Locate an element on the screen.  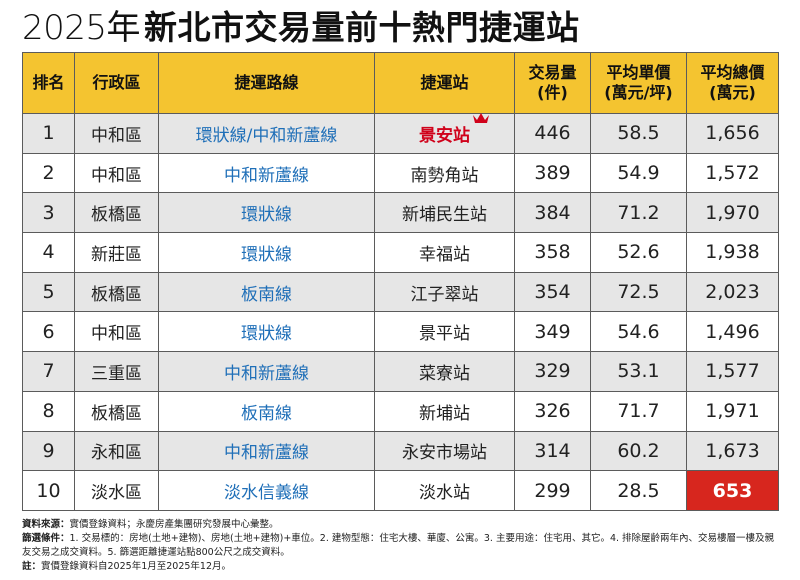
rank-cell: 9 is located at coordinates (48, 451).